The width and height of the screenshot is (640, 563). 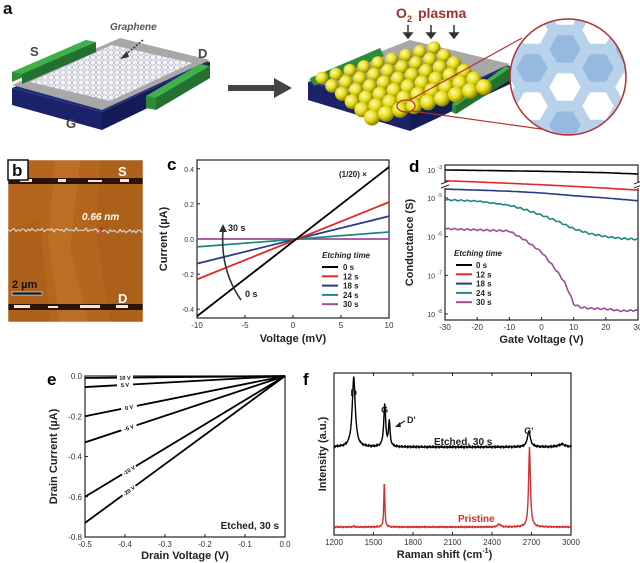 What do you see at coordinates (384, 410) in the screenshot?
I see `peak-label-g: G` at bounding box center [384, 410].